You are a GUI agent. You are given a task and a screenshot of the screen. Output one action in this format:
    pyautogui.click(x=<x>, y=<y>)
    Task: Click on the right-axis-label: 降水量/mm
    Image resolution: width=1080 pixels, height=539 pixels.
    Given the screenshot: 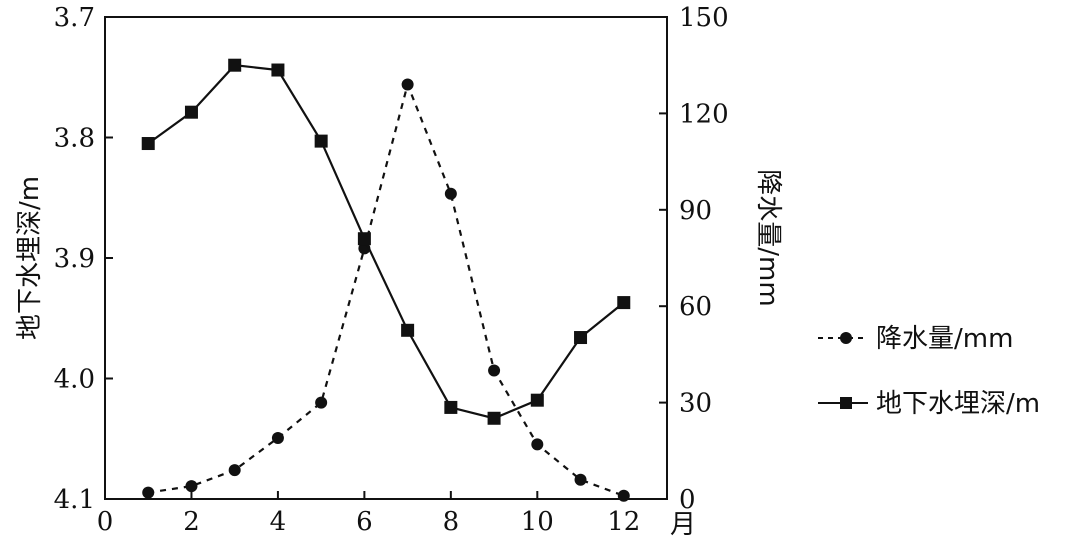 What is the action you would take?
    pyautogui.click(x=768, y=237)
    